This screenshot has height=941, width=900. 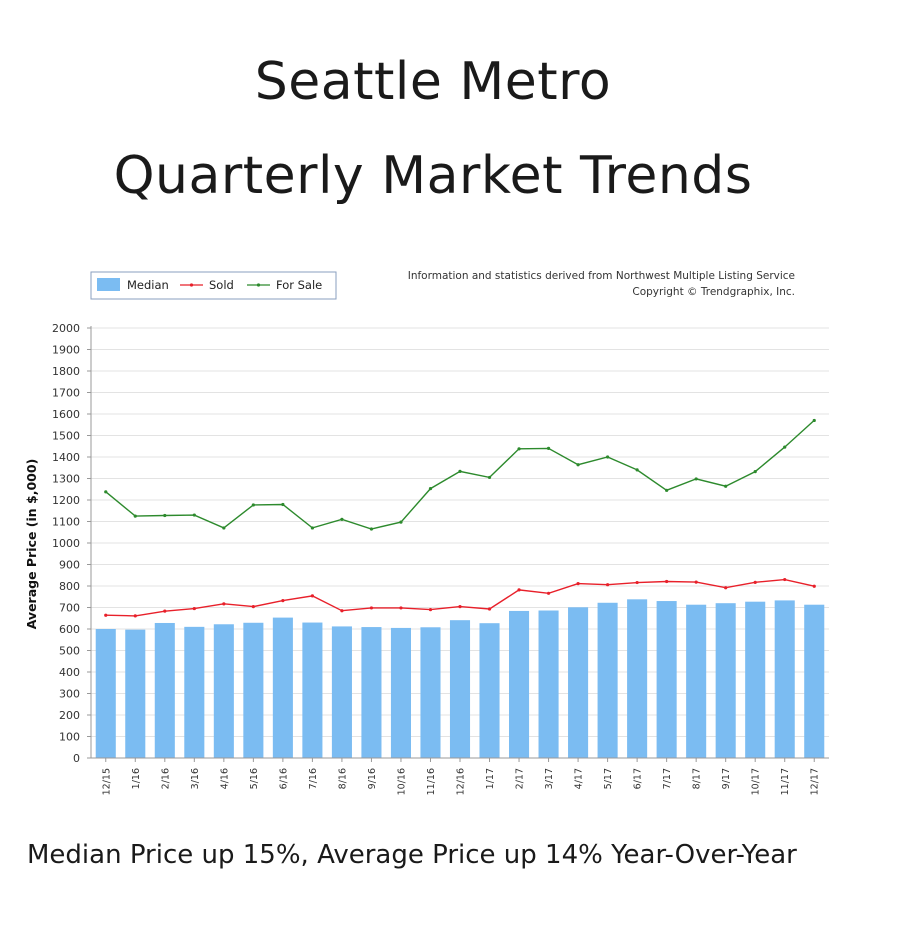 What do you see at coordinates (608, 778) in the screenshot?
I see `x-tick-label: 5/17` at bounding box center [608, 778].